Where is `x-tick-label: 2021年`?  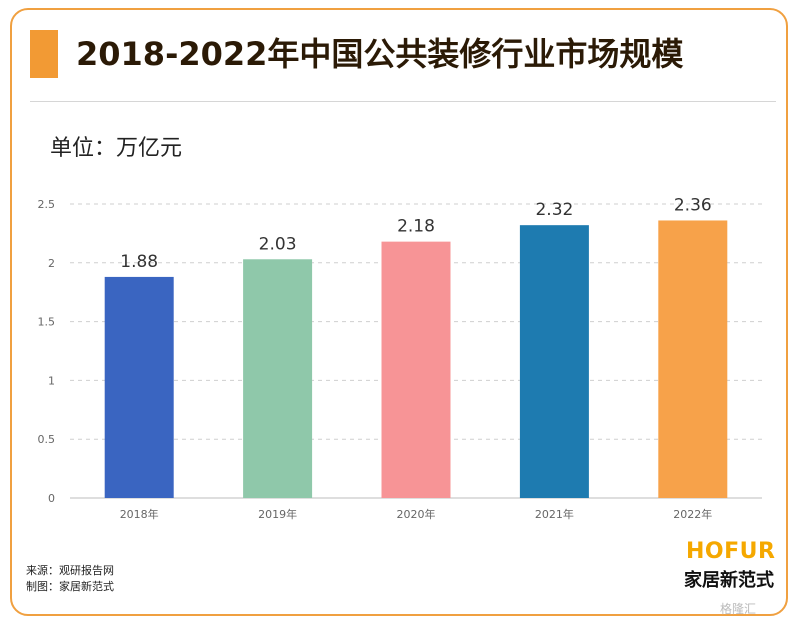
x-tick-label: 2021年 is located at coordinates (554, 514).